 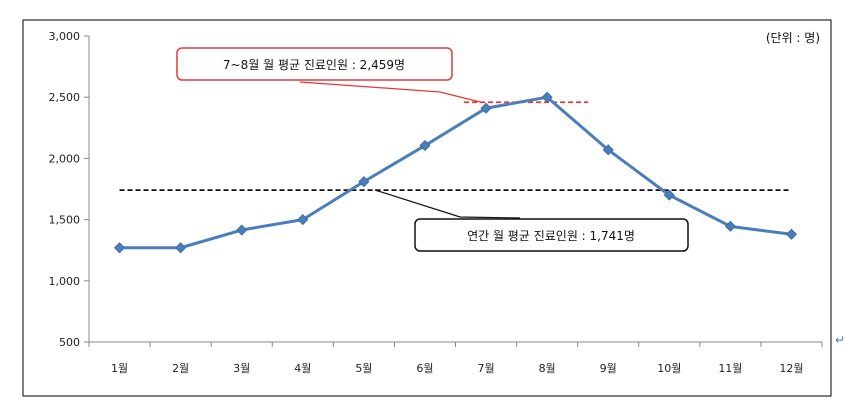 I want to click on y-axis: 500 1,000 1,500 2,000 2,500 3,000, so click(x=69, y=189).